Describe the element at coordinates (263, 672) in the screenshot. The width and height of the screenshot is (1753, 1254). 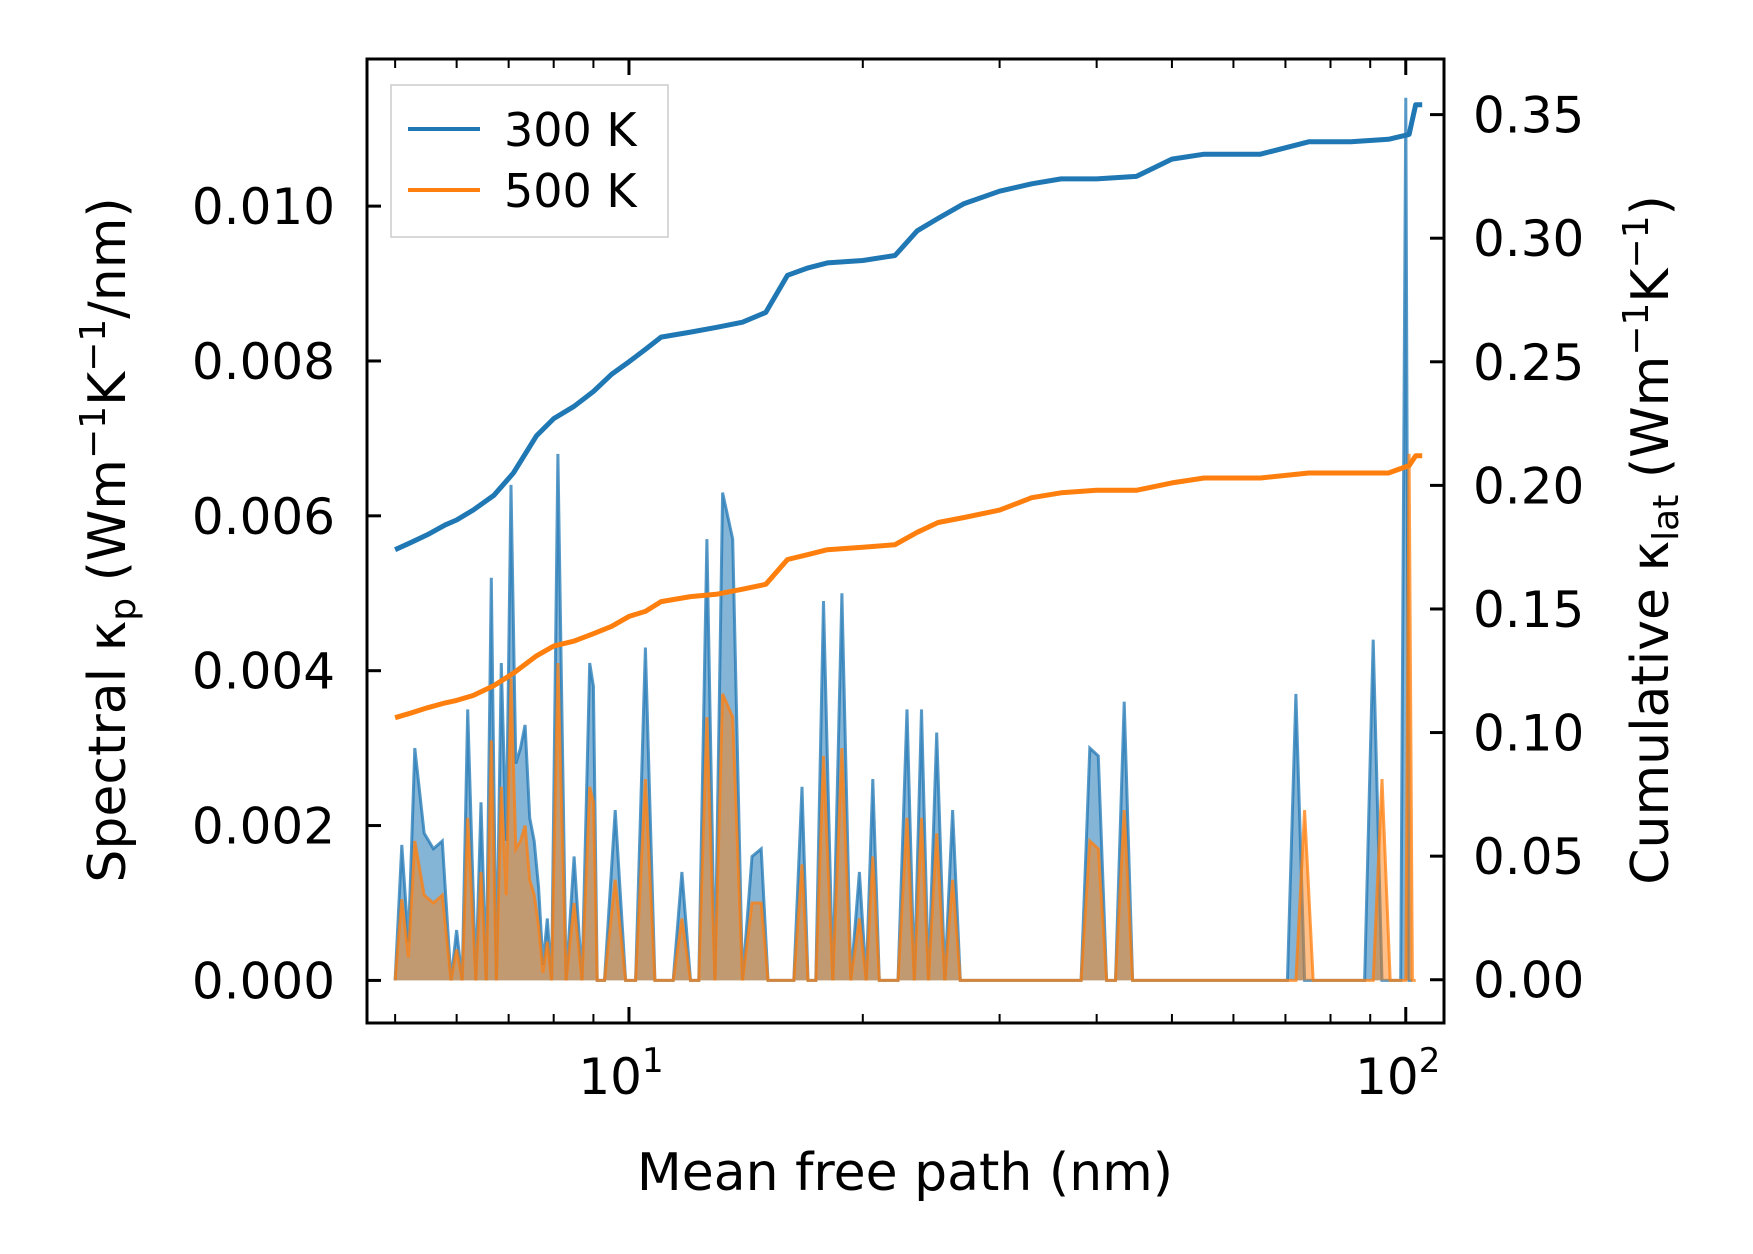
I see `left-tick-label: 0.004` at that location.